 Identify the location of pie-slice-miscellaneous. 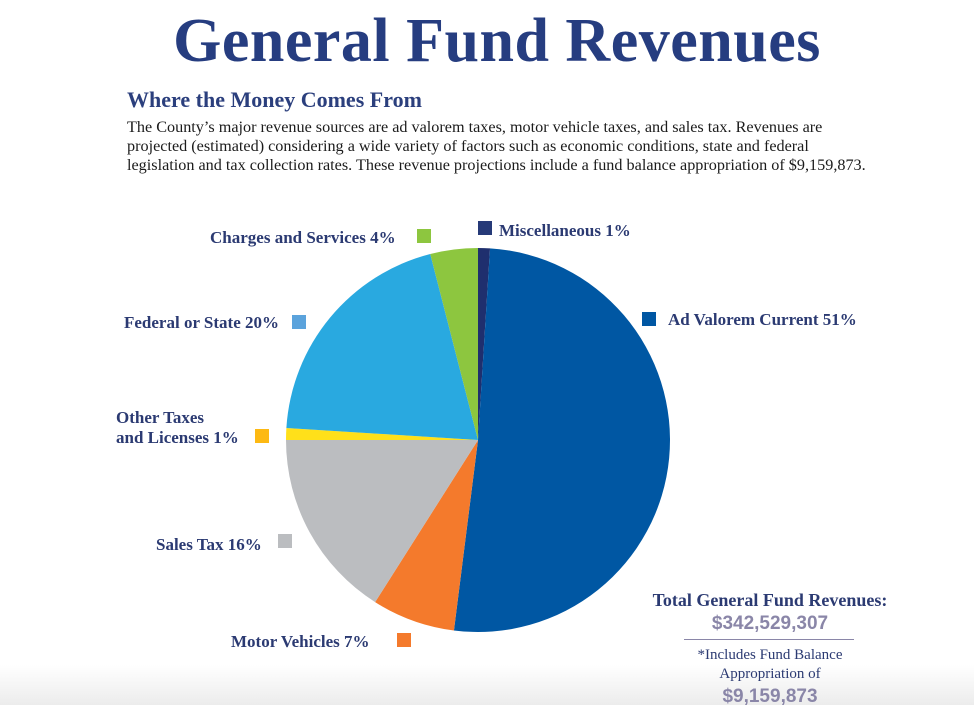
(484, 344).